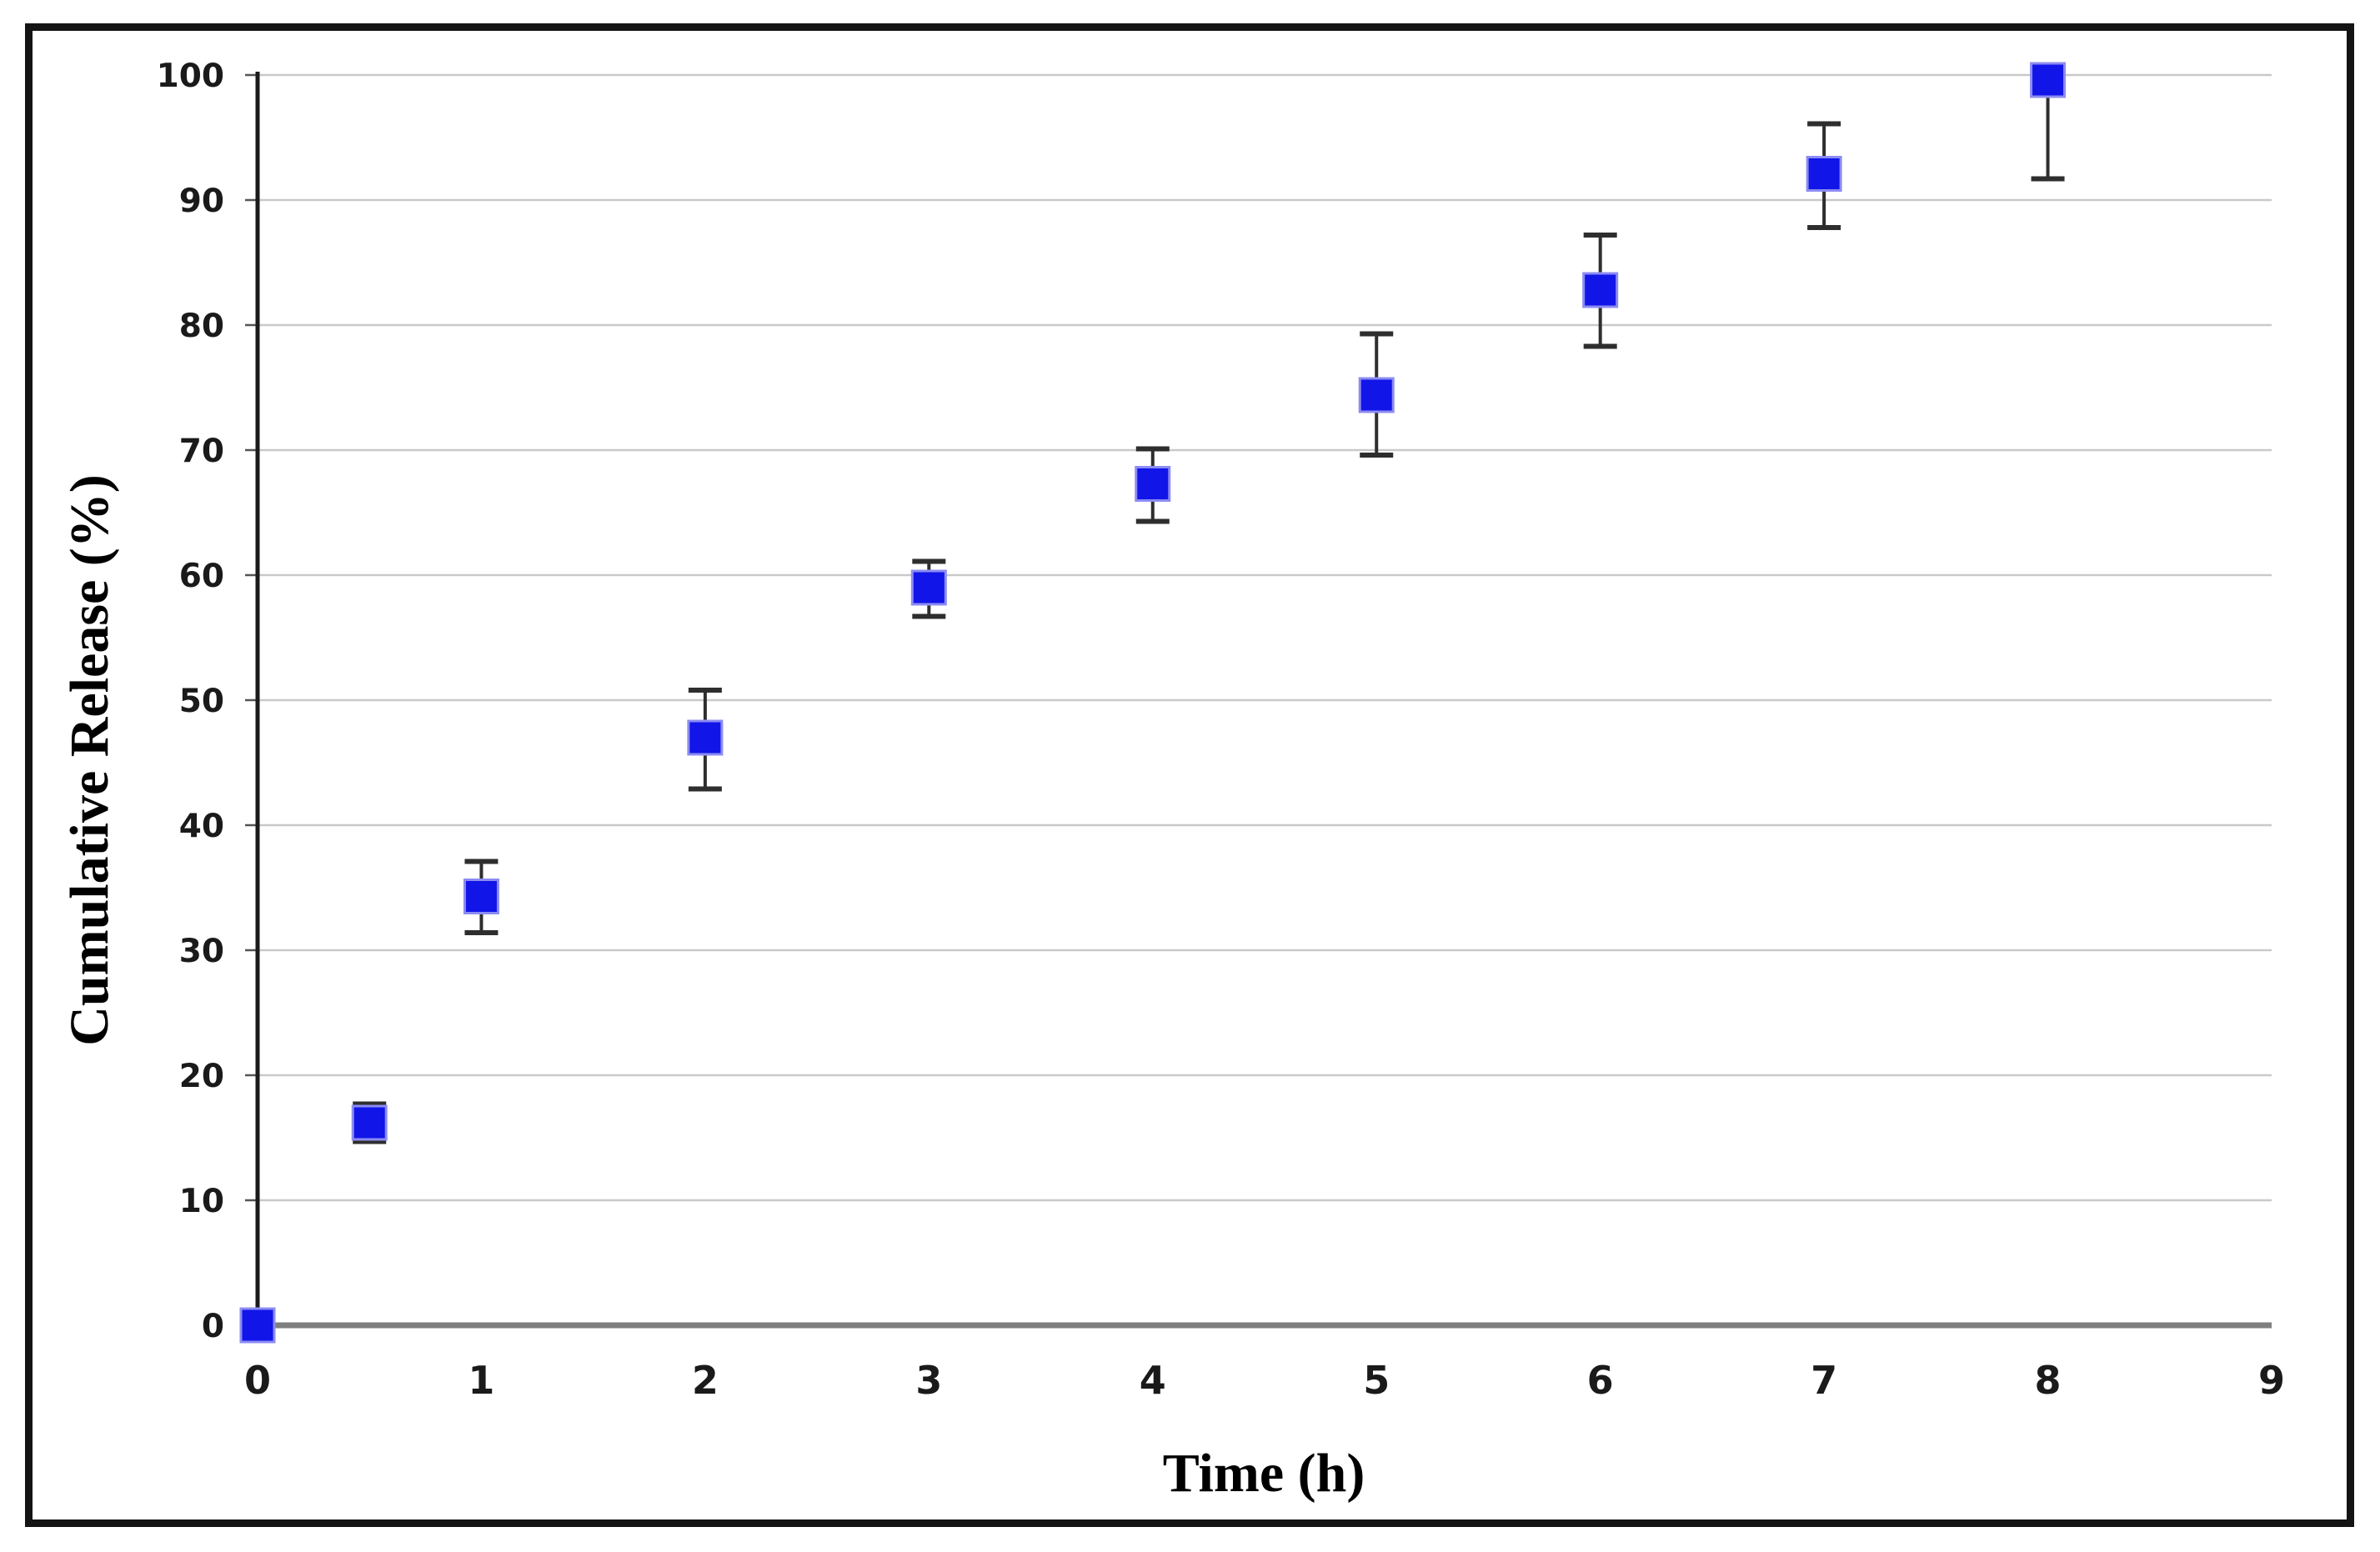 The width and height of the screenshot is (2380, 1552). I want to click on y-tick-label: 20, so click(201, 1076).